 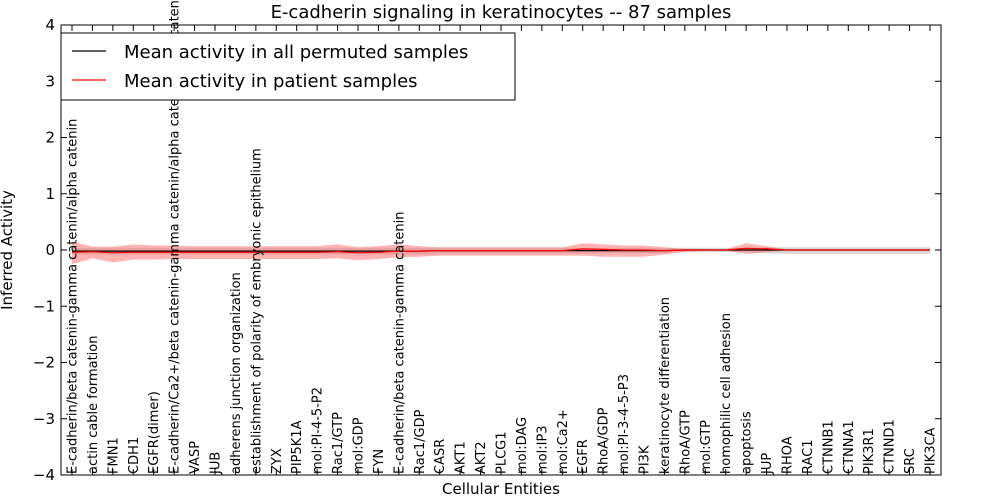 I want to click on x-tick-label: Rac1/GDP, so click(x=420, y=441).